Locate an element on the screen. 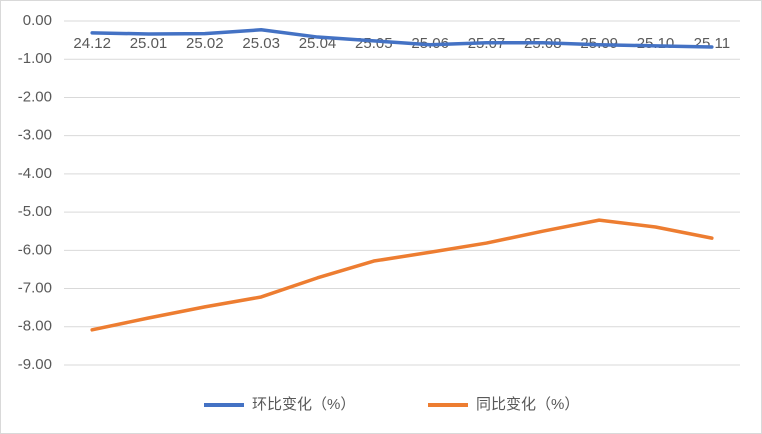  y-tick-label: -8.00 is located at coordinates (35, 326).